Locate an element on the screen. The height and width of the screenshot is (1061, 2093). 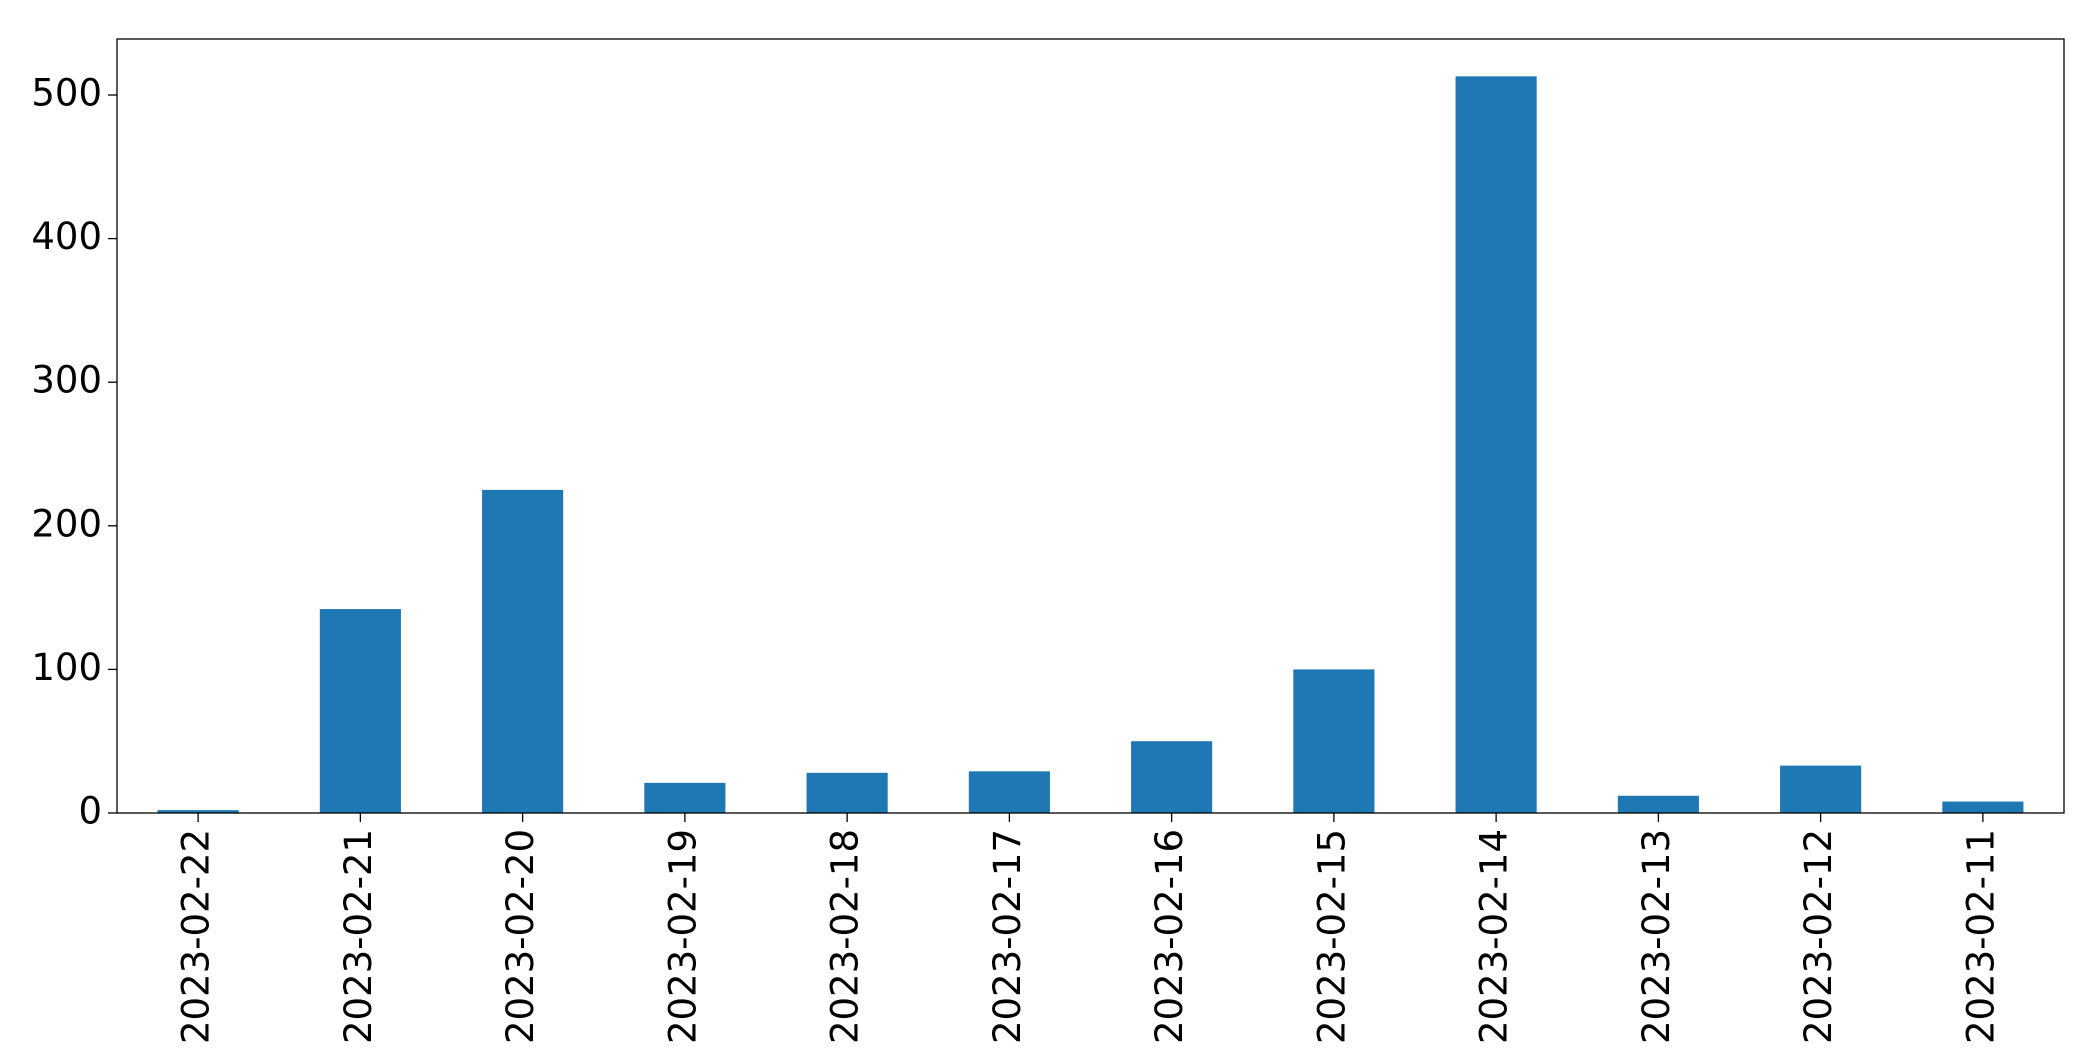
x-tick-label: 2023-02-19 is located at coordinates (682, 936).